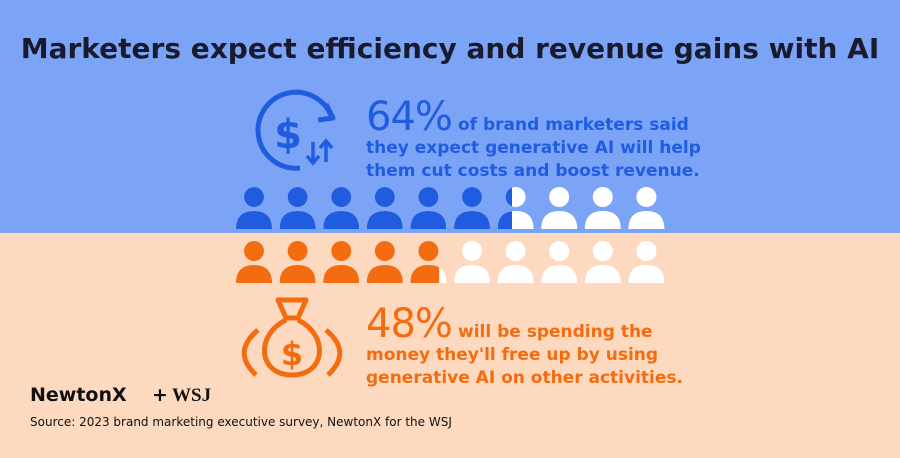 This screenshot has height=458, width=900. Describe the element at coordinates (533, 171) in the screenshot. I see `stat-text: them cut costs and boost revenue.` at that location.